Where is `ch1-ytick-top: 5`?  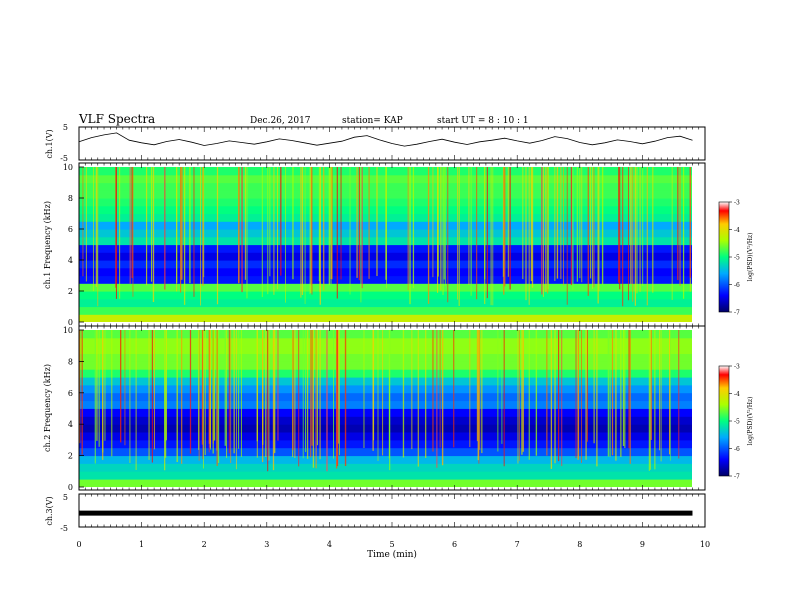 ch1-ytick-top: 5 is located at coordinates (65, 127).